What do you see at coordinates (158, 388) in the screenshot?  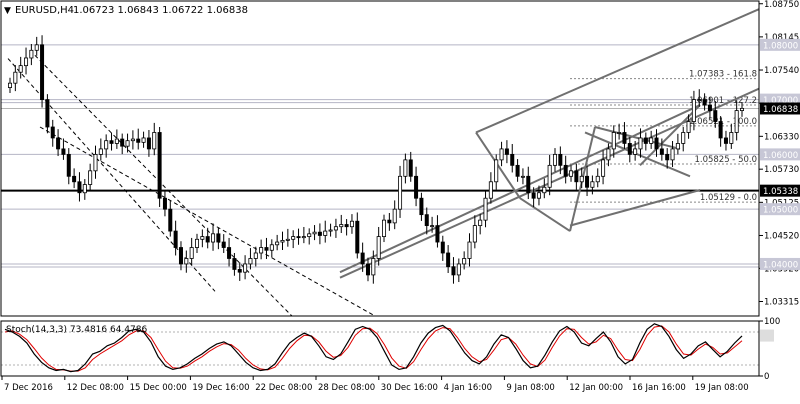 I see `time-tick-label: 15 Dec 00:00` at bounding box center [158, 388].